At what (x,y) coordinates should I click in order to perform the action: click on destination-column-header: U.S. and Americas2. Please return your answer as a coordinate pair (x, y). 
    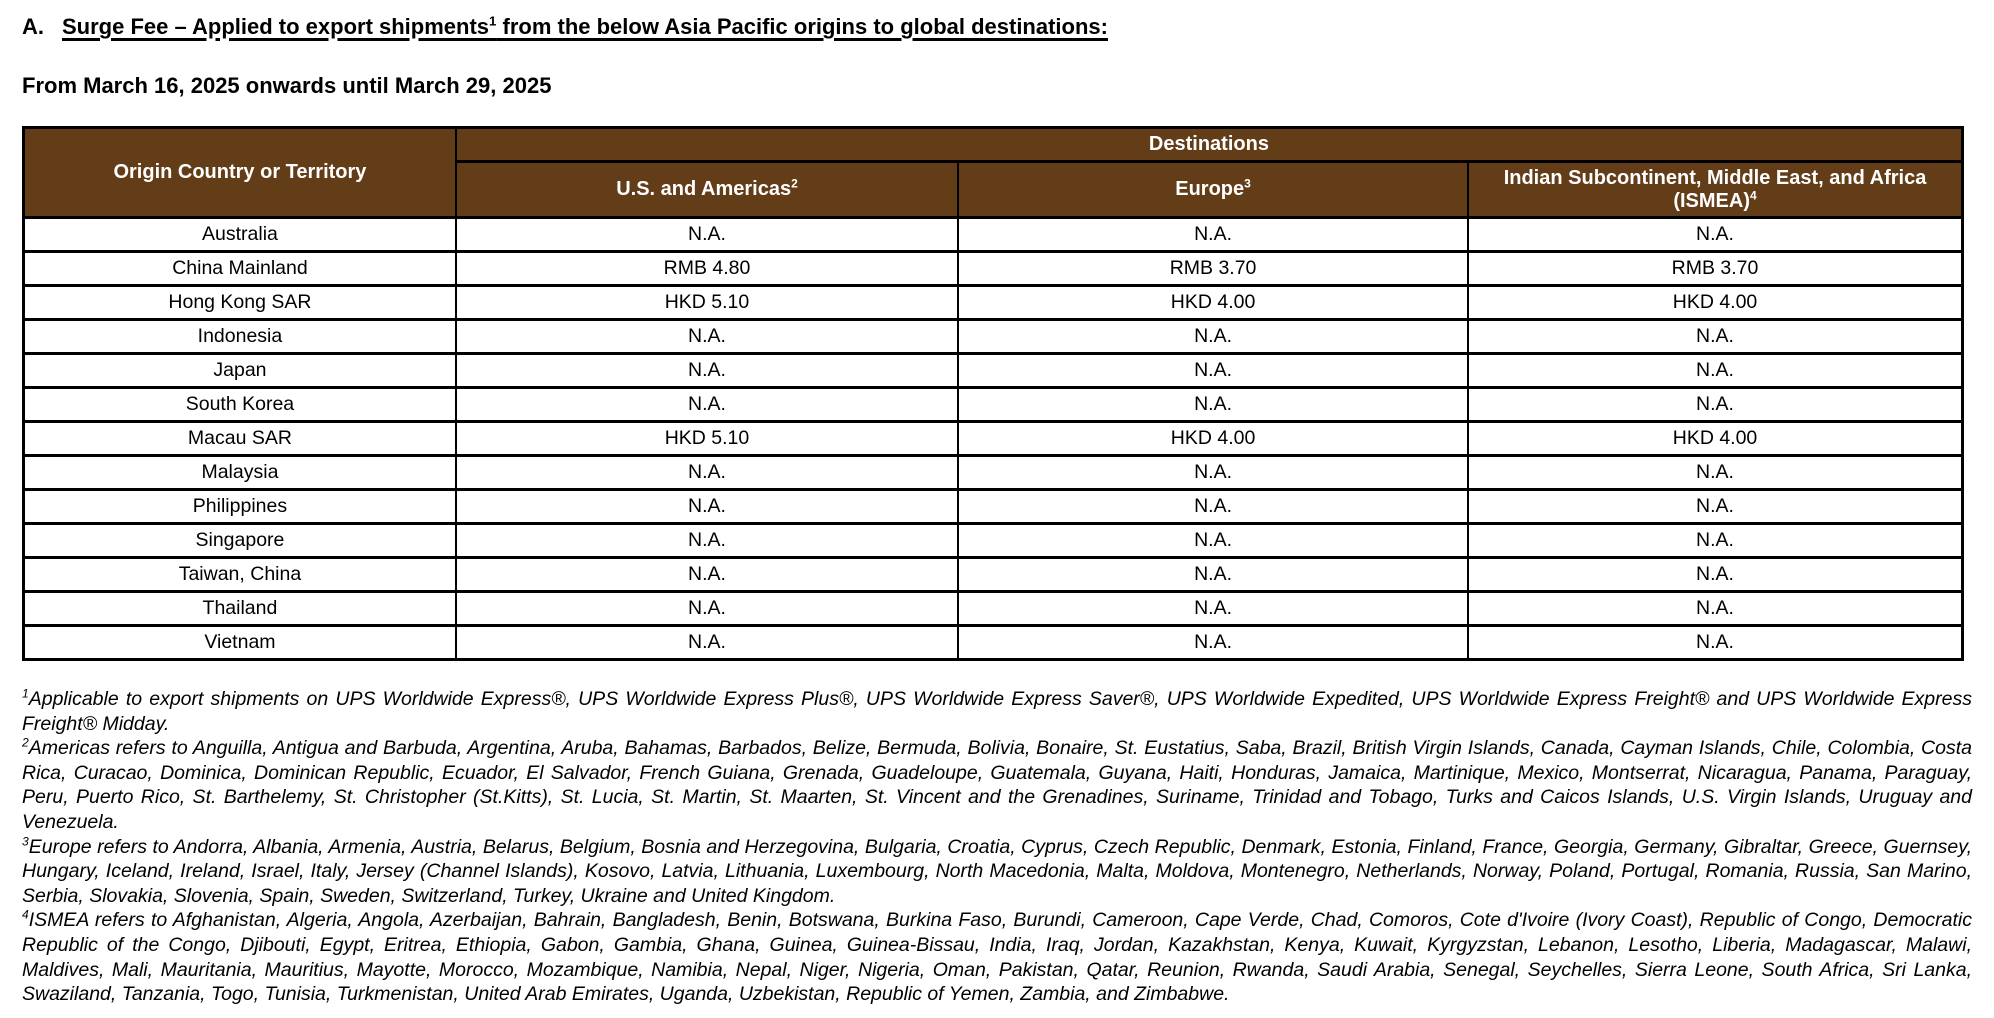
    Looking at the image, I should click on (707, 189).